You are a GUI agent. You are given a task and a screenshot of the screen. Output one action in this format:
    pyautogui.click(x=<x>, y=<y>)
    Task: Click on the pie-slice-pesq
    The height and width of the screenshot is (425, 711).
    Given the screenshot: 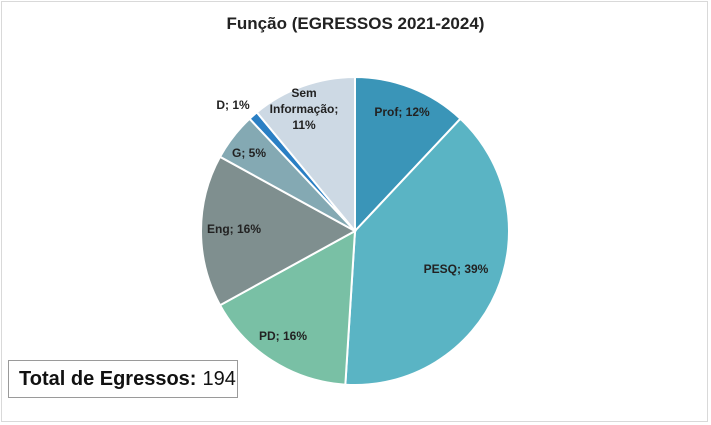 What is the action you would take?
    pyautogui.click(x=427, y=252)
    